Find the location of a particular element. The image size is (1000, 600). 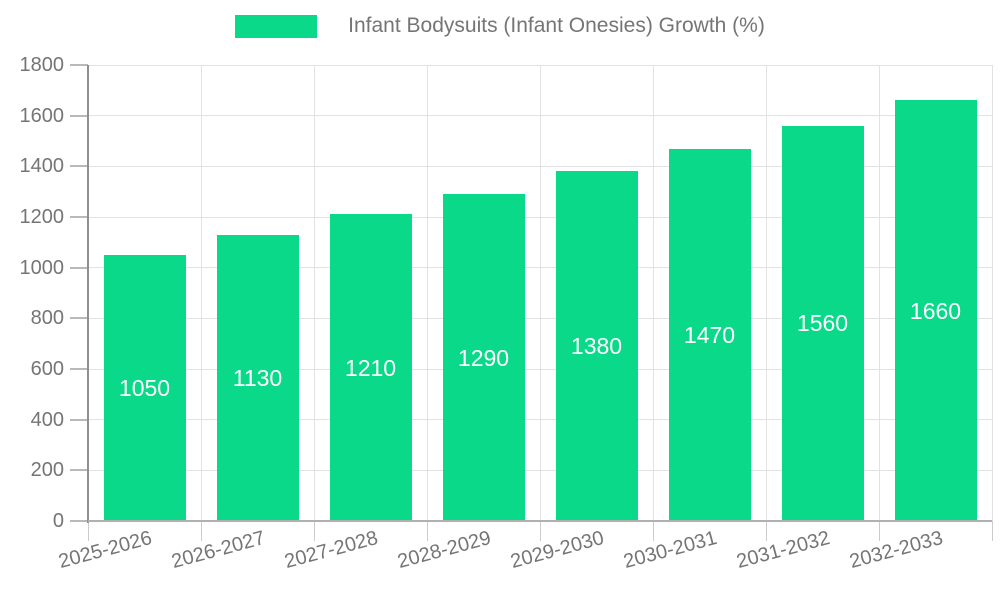

y-axis-tick-label: 1800 is located at coordinates (42, 65).